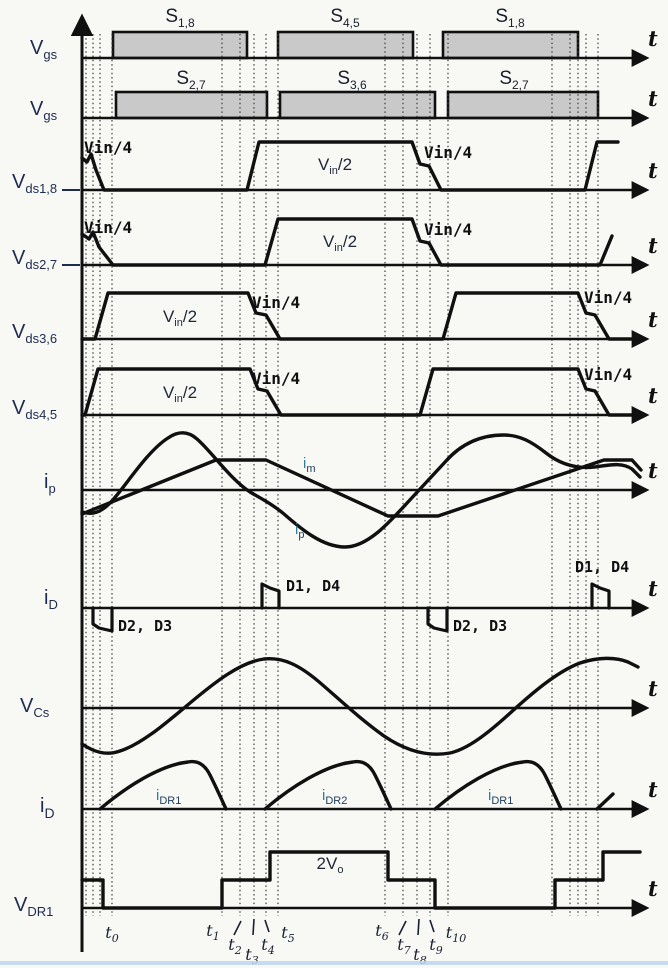 This screenshot has height=968, width=668. I want to click on vds45-trace, so click(361, 392).